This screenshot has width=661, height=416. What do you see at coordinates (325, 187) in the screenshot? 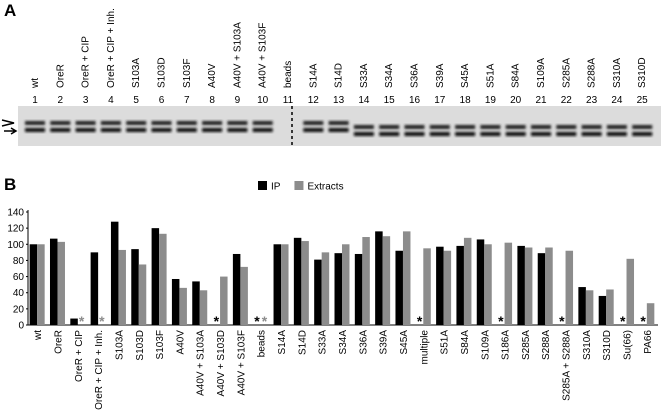
I see `legend-label: Extracts` at bounding box center [325, 187].